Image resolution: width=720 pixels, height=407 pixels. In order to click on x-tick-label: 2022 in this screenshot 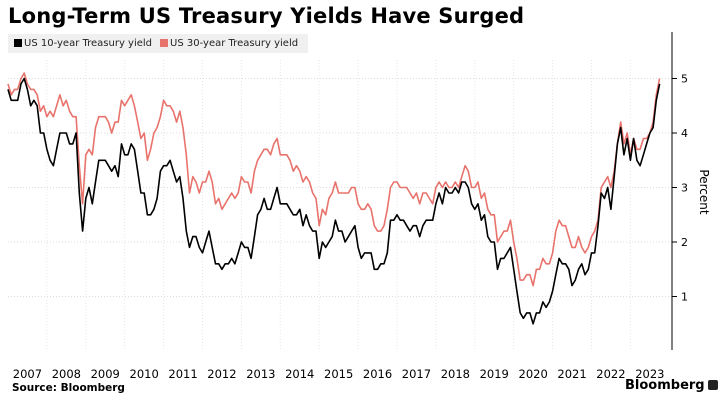, I will do `click(610, 374)`.